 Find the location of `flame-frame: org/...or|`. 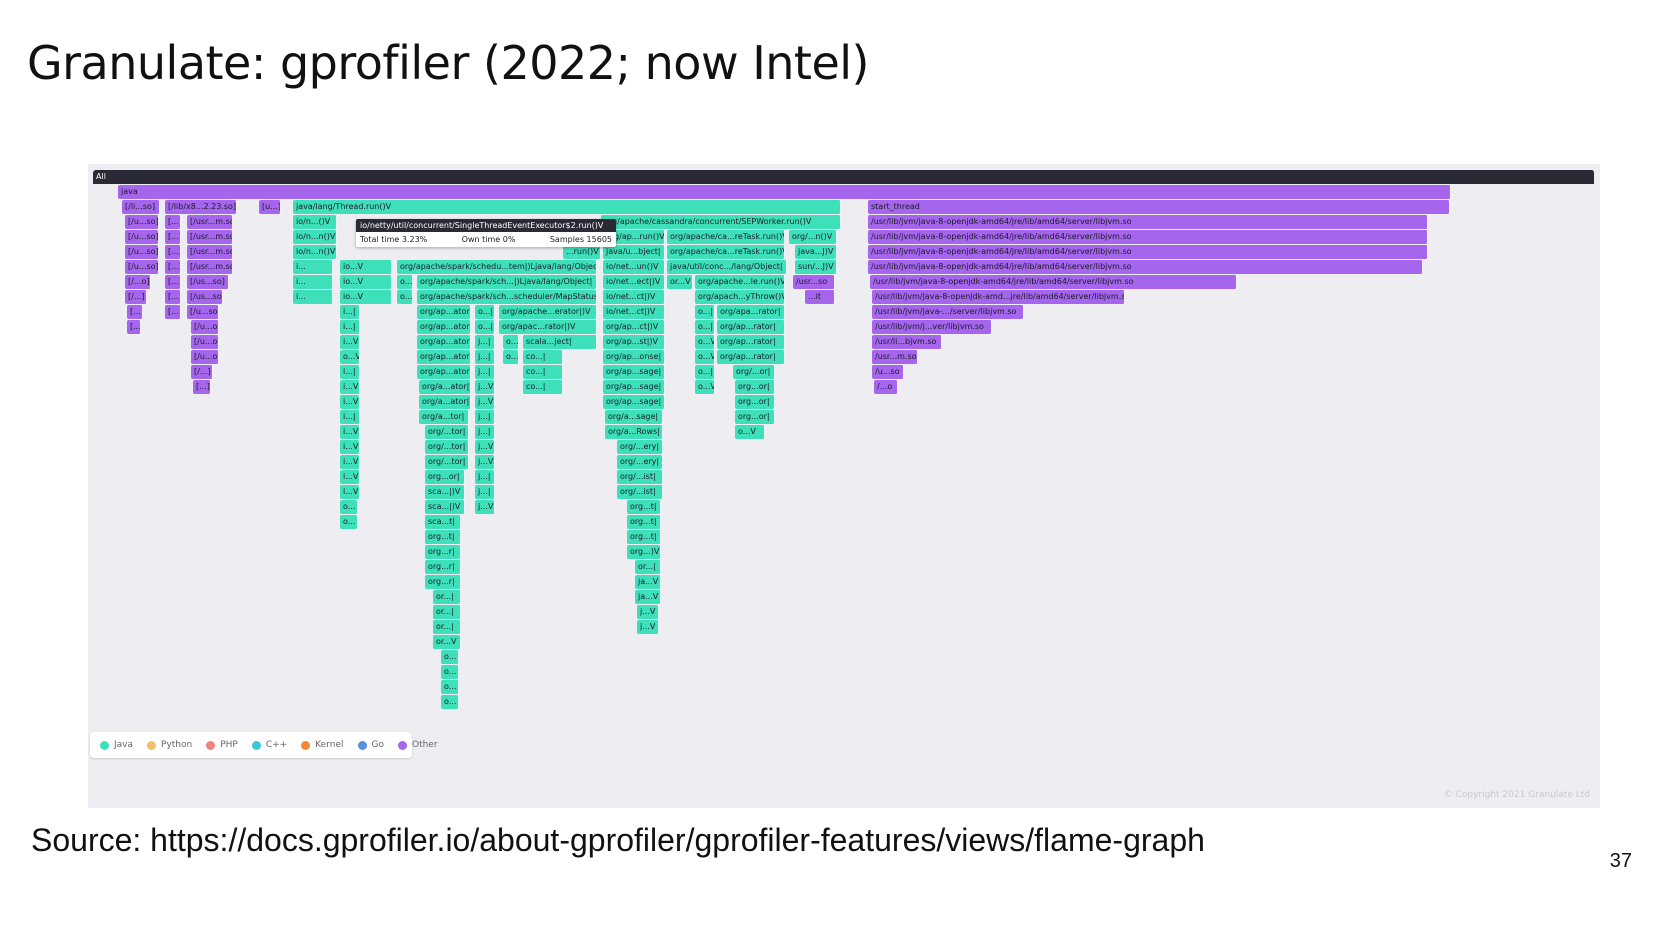

flame-frame: org/...or| is located at coordinates (754, 372).